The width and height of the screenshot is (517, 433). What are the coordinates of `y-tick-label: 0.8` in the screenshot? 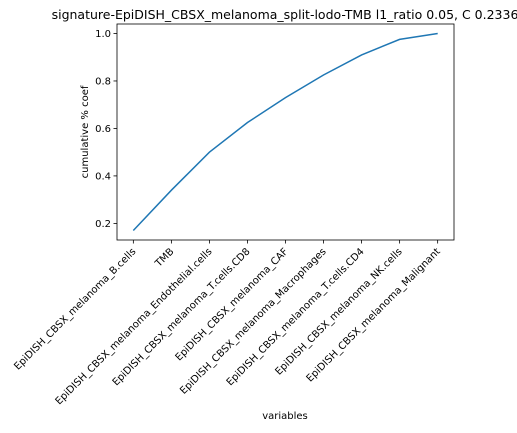 It's located at (103, 81).